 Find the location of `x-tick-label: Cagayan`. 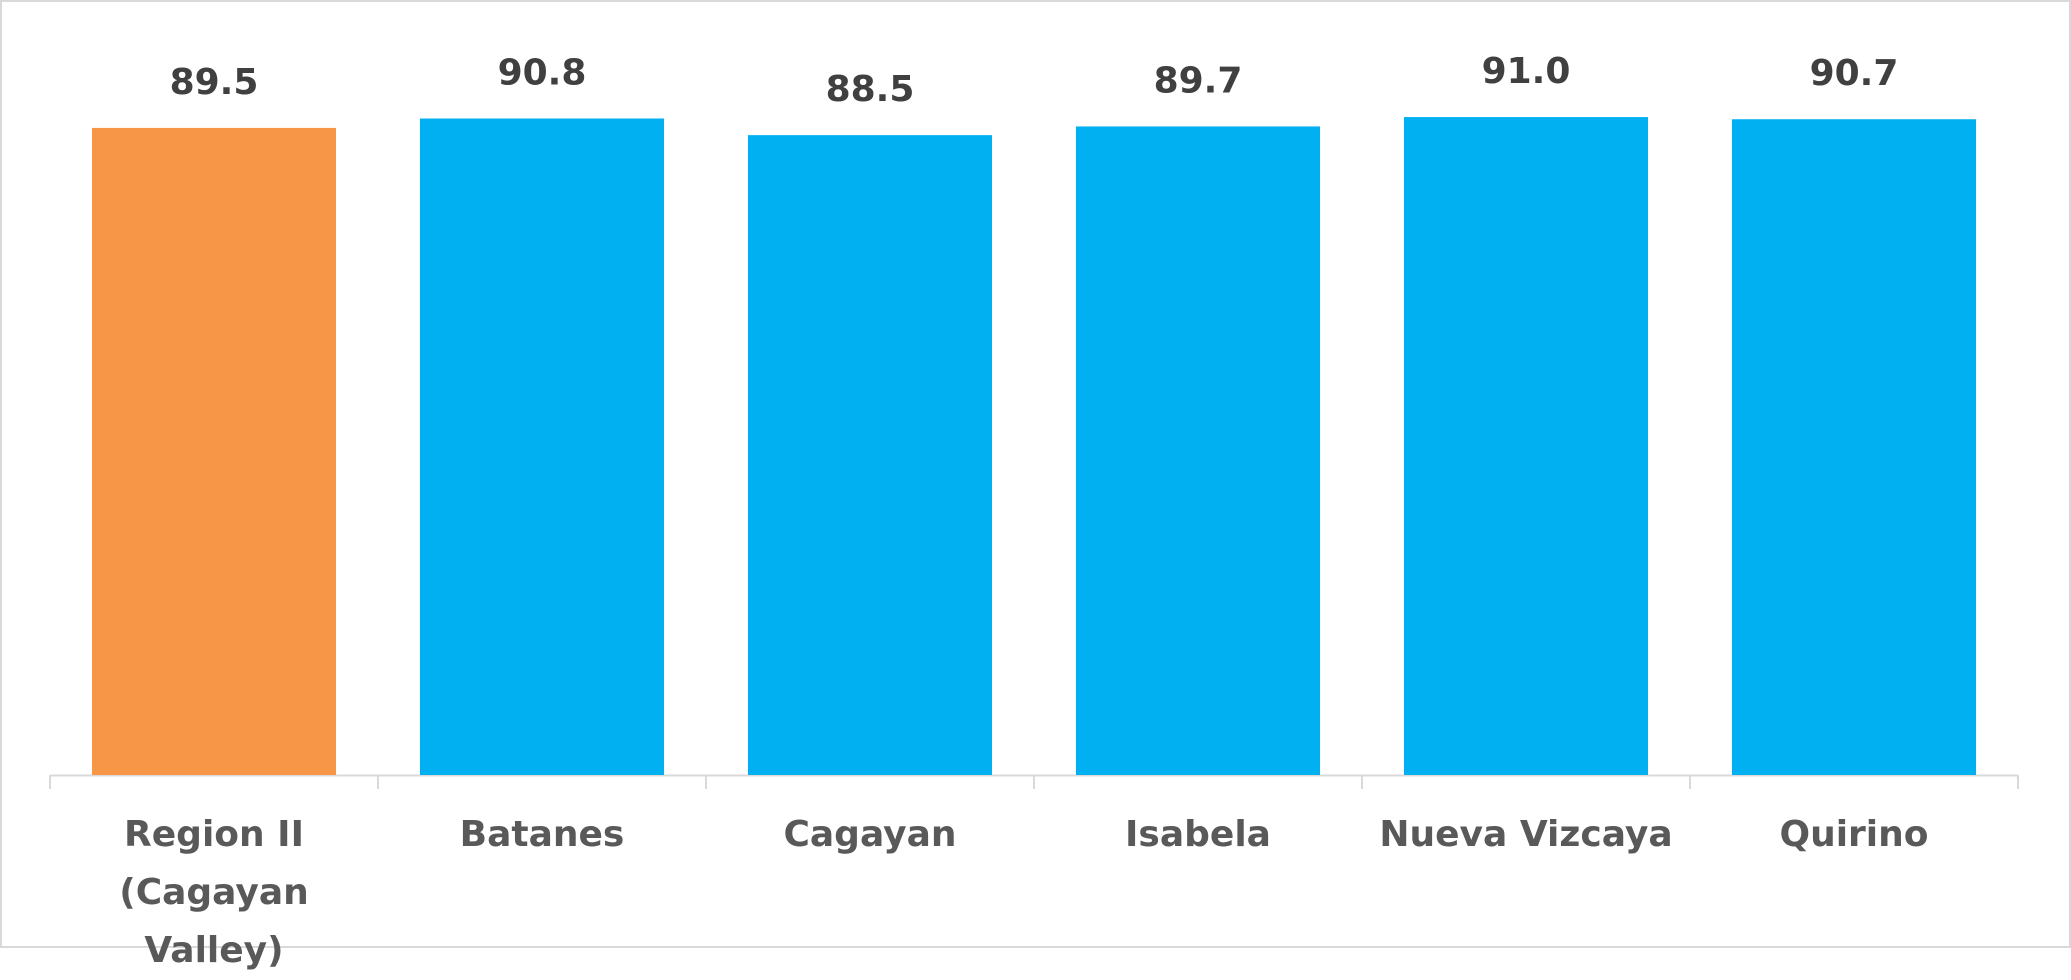

x-tick-label: Cagayan is located at coordinates (870, 834).